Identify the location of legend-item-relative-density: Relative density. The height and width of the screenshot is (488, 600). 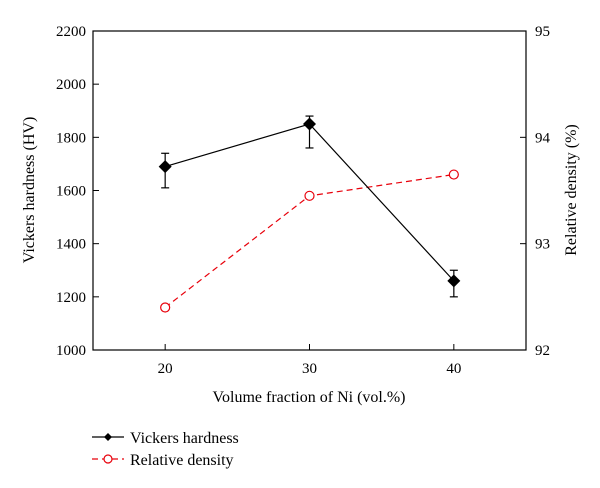
(163, 460).